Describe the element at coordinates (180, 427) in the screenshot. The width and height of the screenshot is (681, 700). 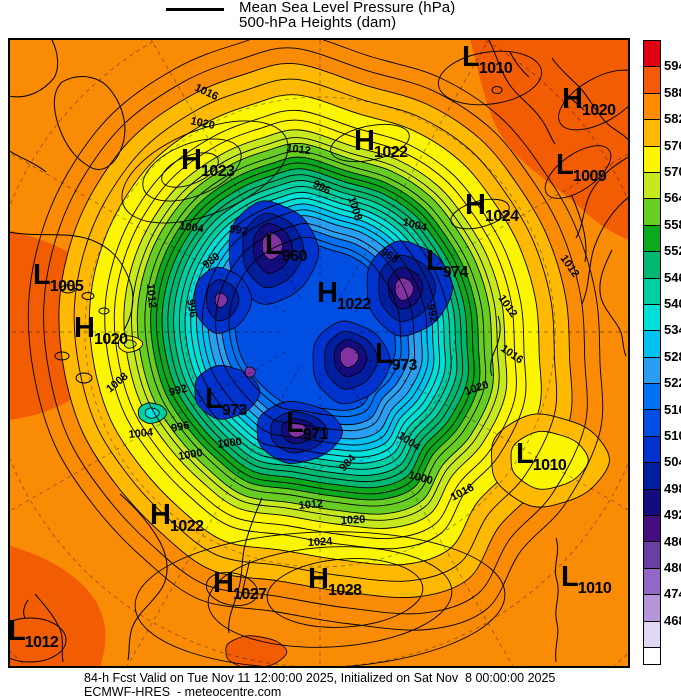
I see `contour-label: 996` at that location.